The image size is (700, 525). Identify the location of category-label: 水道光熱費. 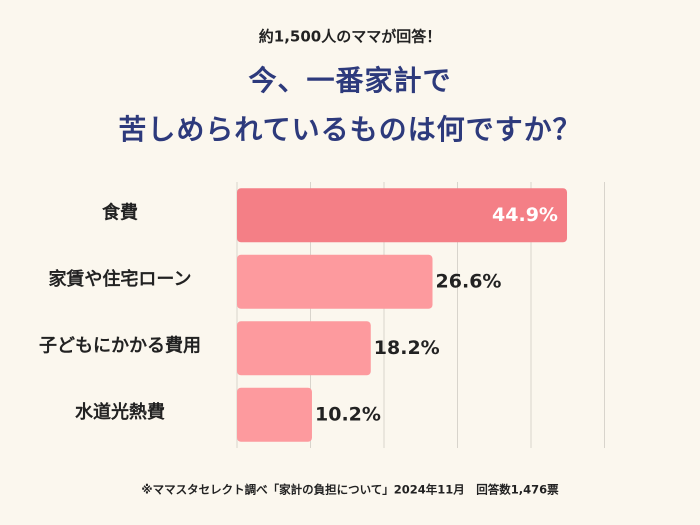
(120, 412).